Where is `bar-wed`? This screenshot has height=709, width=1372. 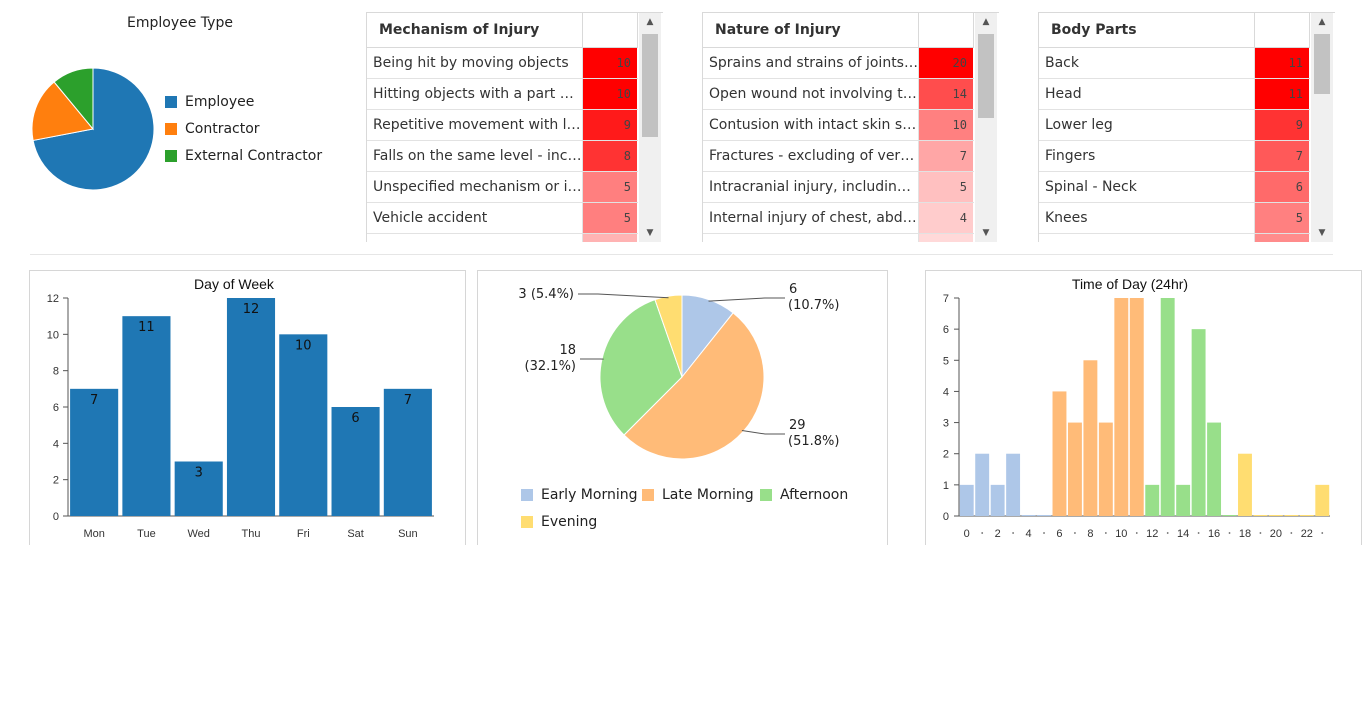 bar-wed is located at coordinates (198, 489).